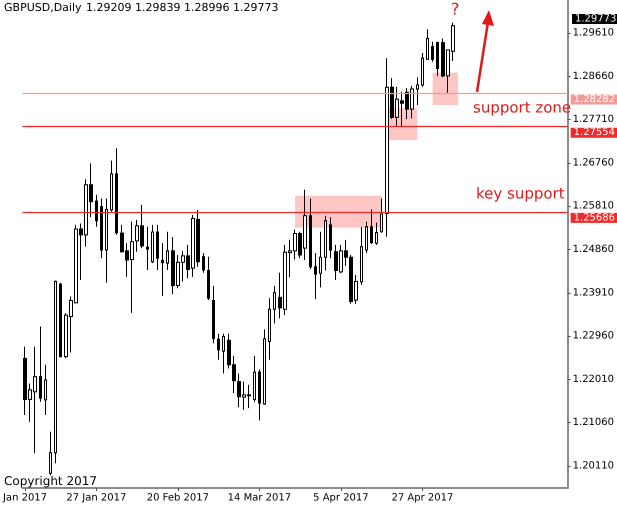 This screenshot has width=617, height=505. What do you see at coordinates (593, 292) in the screenshot?
I see `y-tick-label: 1.23910` at bounding box center [593, 292].